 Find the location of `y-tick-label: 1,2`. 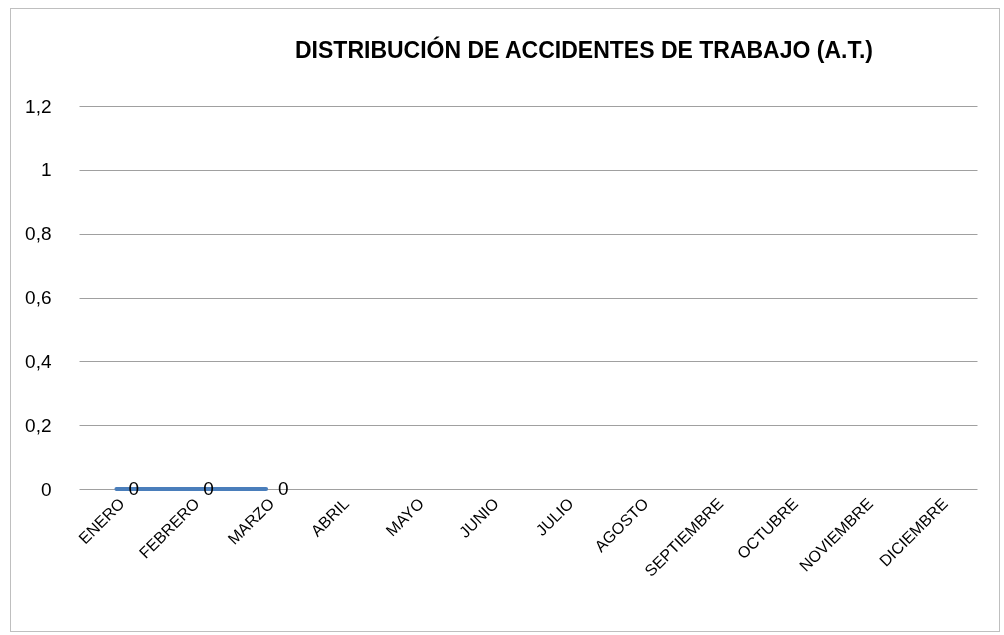

y-tick-label: 1,2 is located at coordinates (38, 106).